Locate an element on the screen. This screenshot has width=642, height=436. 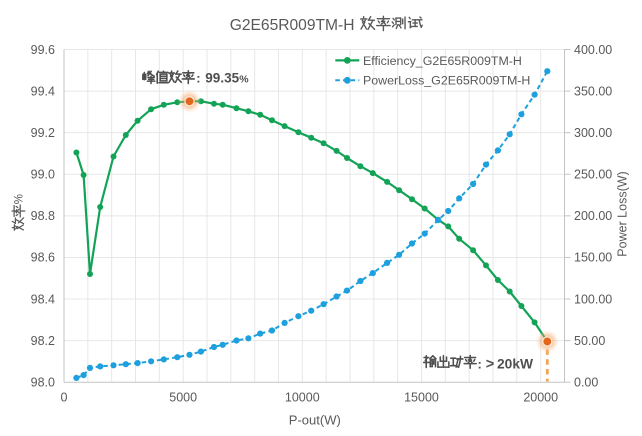
svg-text: 99.6 is located at coordinates (43, 50).